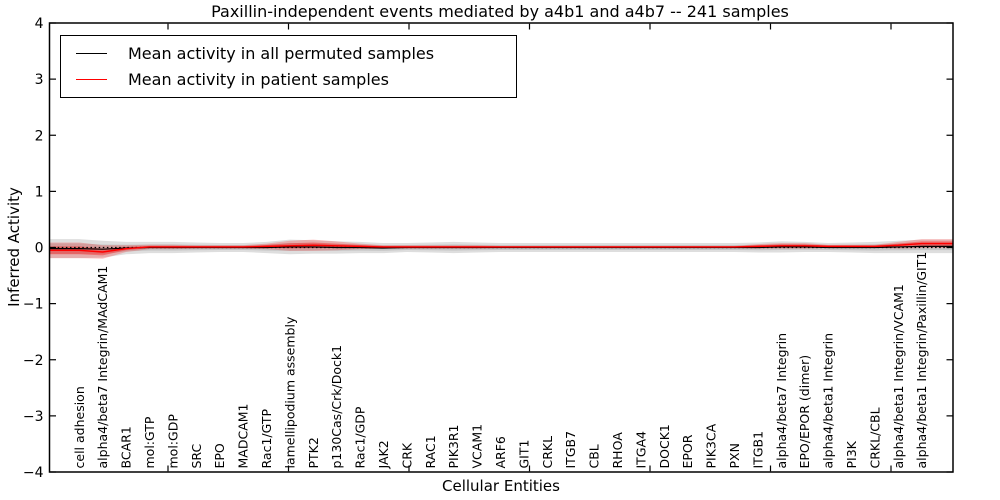 The image size is (1000, 500). Describe the element at coordinates (313, 452) in the screenshot. I see `x-category-label: PTK2` at that location.